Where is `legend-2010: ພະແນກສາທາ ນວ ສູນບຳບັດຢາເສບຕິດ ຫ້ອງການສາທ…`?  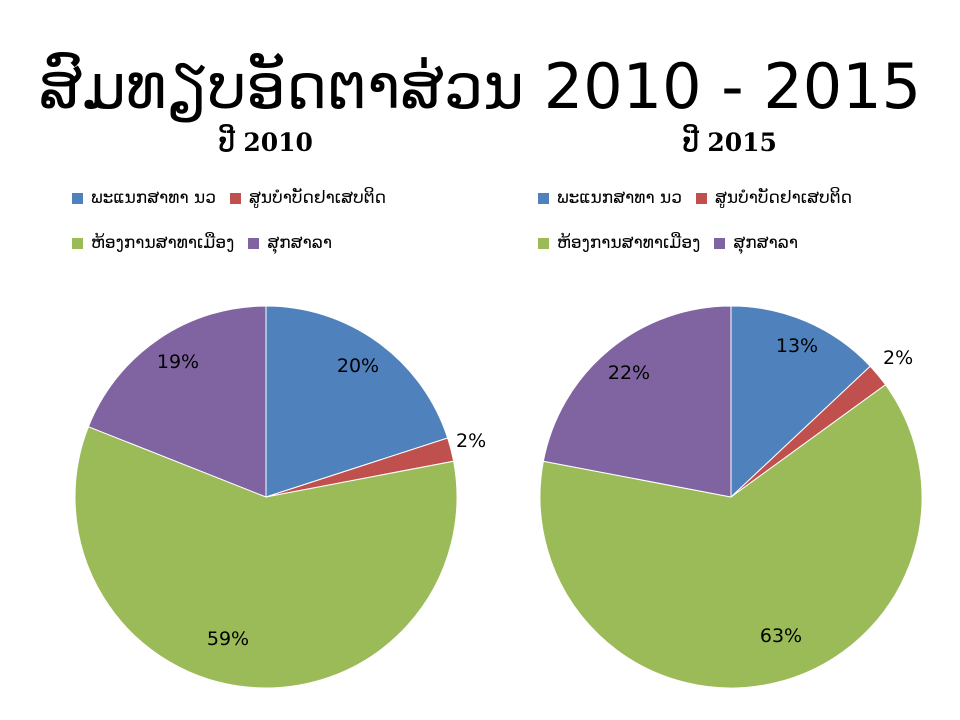 legend-2010: ພະແນກສາທາ ນວ ສູນບຳບັດຢາເສບຕິດ ຫ້ອງການສາທ… is located at coordinates (292, 231).